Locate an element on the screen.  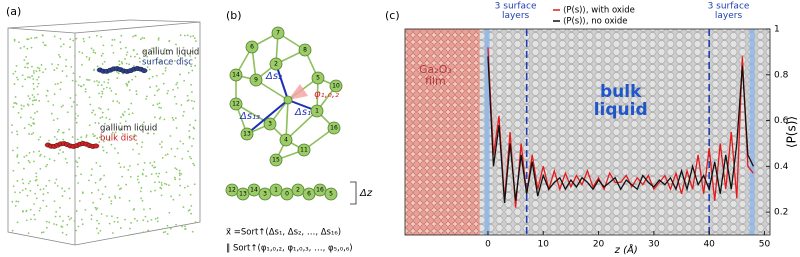
node is located at coordinates (270, 124).